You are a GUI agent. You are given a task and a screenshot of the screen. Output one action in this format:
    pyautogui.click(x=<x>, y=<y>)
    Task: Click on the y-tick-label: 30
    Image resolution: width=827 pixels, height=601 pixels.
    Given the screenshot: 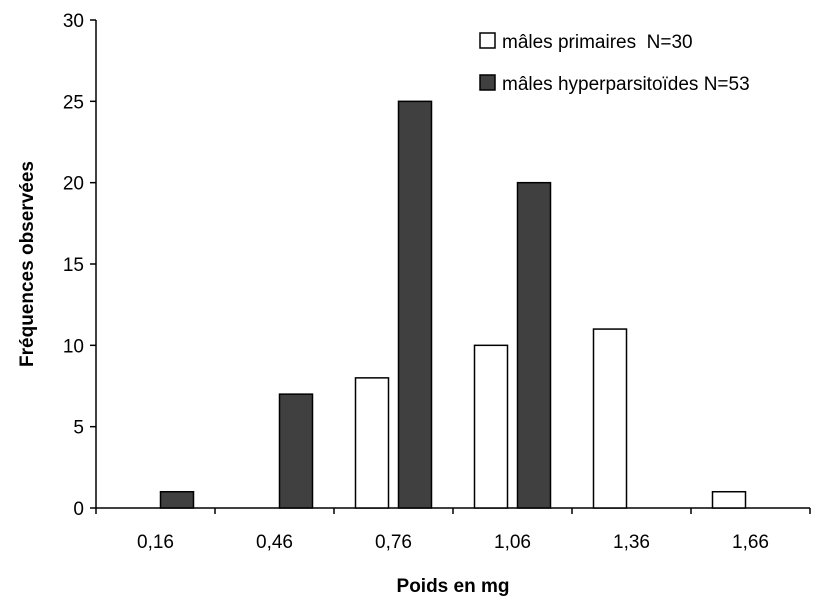 What is the action you would take?
    pyautogui.click(x=73, y=21)
    